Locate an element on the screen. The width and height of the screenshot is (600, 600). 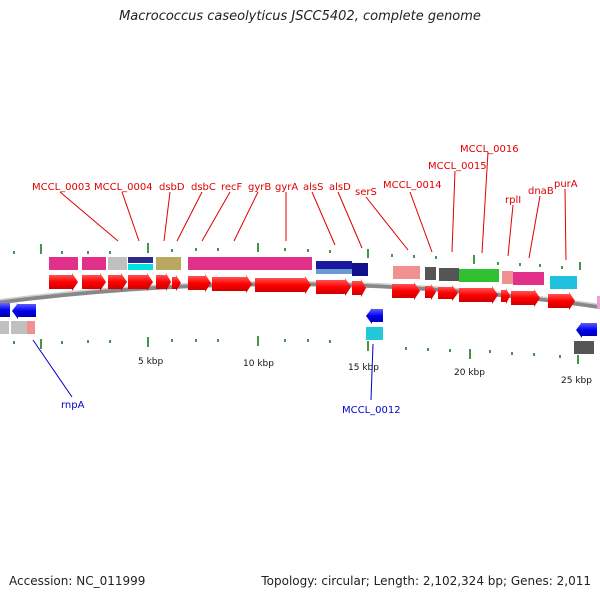
gene-label: purA is located at coordinates (566, 184).